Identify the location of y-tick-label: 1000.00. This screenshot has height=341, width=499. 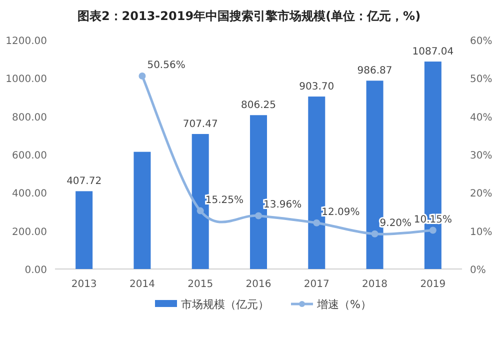
(26, 80).